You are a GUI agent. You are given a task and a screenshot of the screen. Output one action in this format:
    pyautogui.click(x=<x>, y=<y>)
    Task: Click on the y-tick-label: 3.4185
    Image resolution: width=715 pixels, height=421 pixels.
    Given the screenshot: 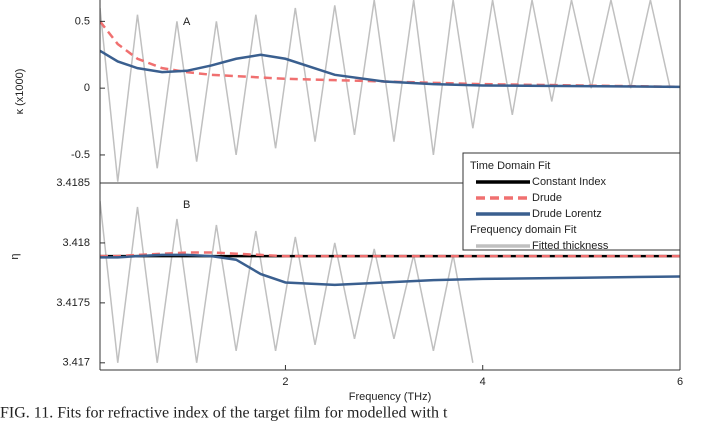 What is the action you would take?
    pyautogui.click(x=73, y=183)
    